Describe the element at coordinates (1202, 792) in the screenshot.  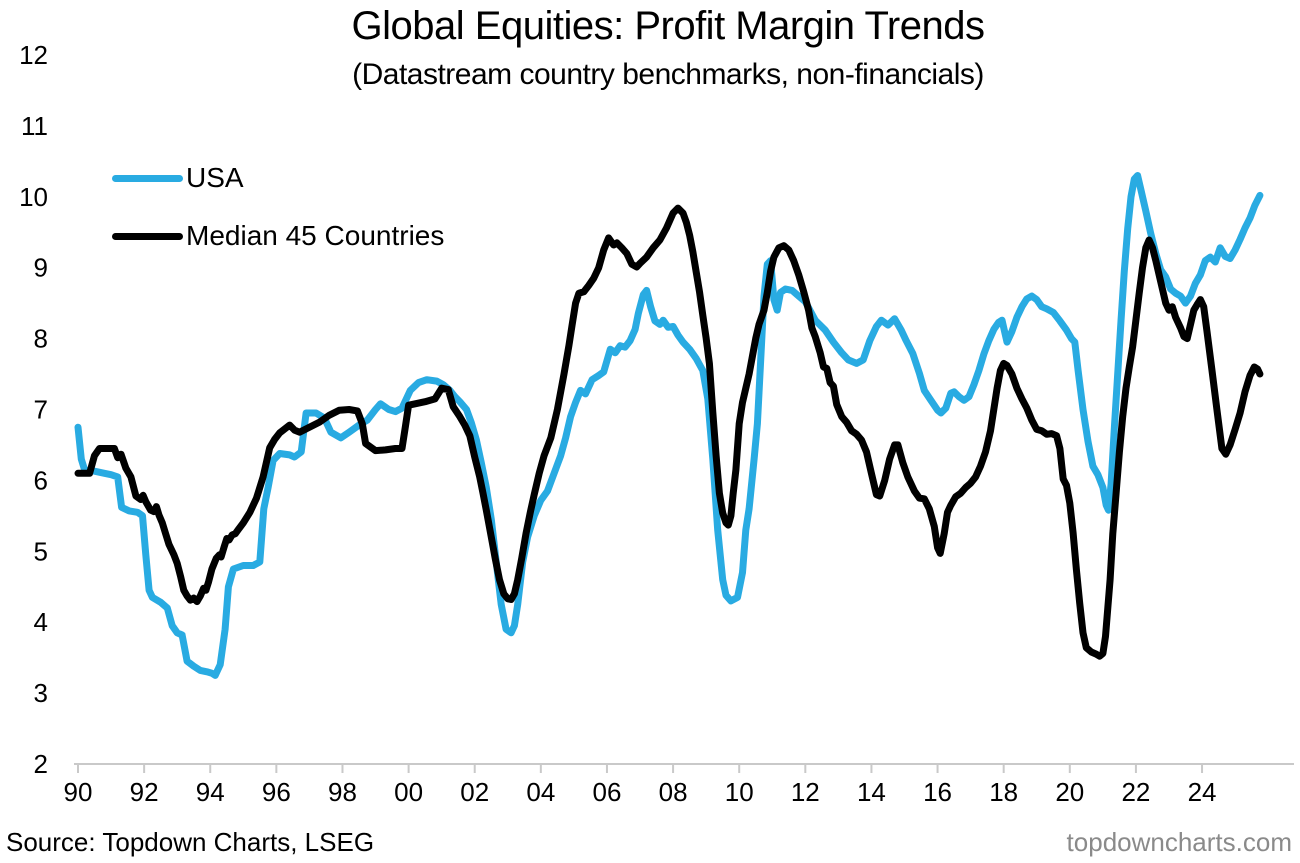
I see `x-tick-label: 24` at that location.